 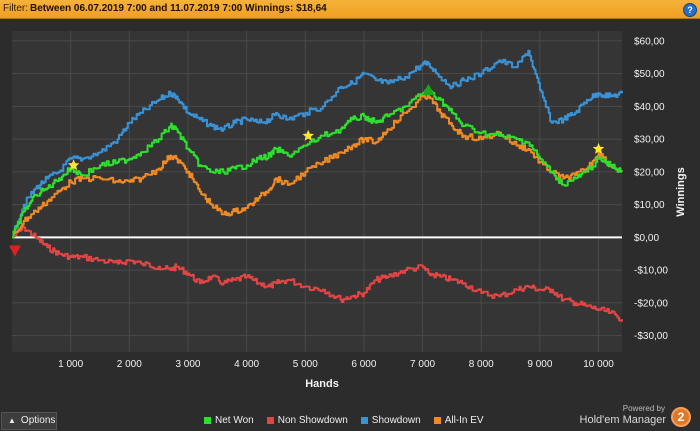 What do you see at coordinates (598, 364) in the screenshot?
I see `x-tick-label: 10 000` at bounding box center [598, 364].